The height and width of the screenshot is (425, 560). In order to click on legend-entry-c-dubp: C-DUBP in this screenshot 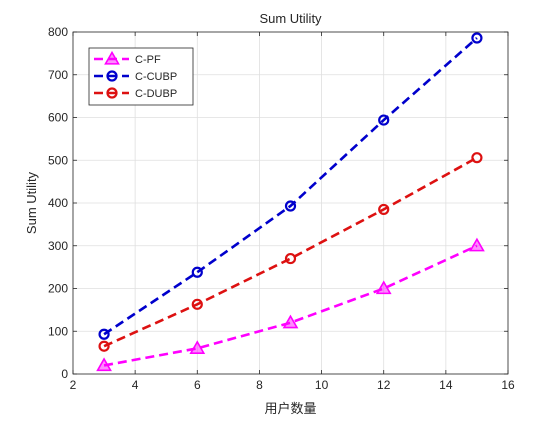, I will do `click(135, 93)`.